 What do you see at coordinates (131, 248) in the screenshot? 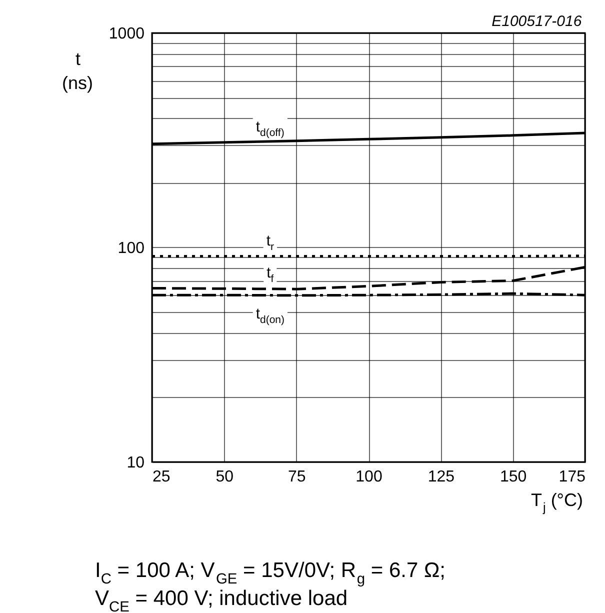
I see `y-tick-label: 100` at bounding box center [131, 248].